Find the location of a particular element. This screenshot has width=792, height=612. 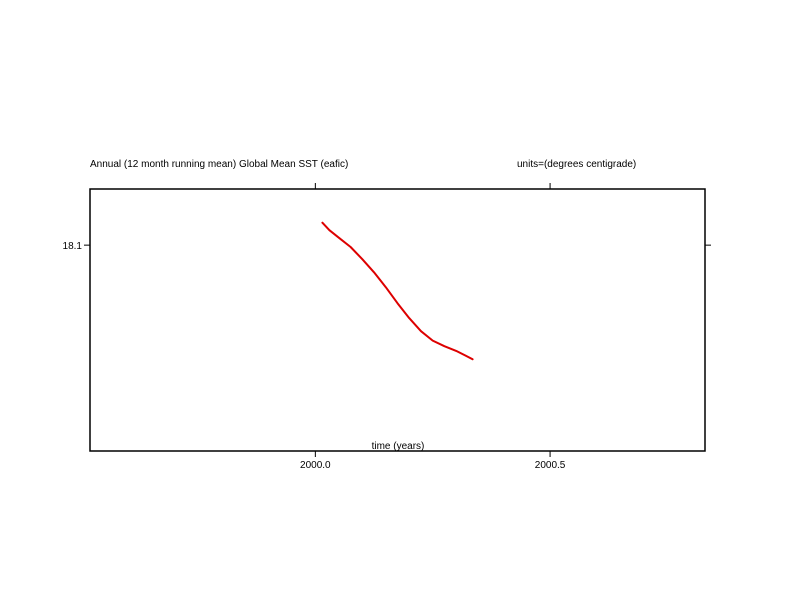

units-label: units=(degrees centigrade) is located at coordinates (576, 164).